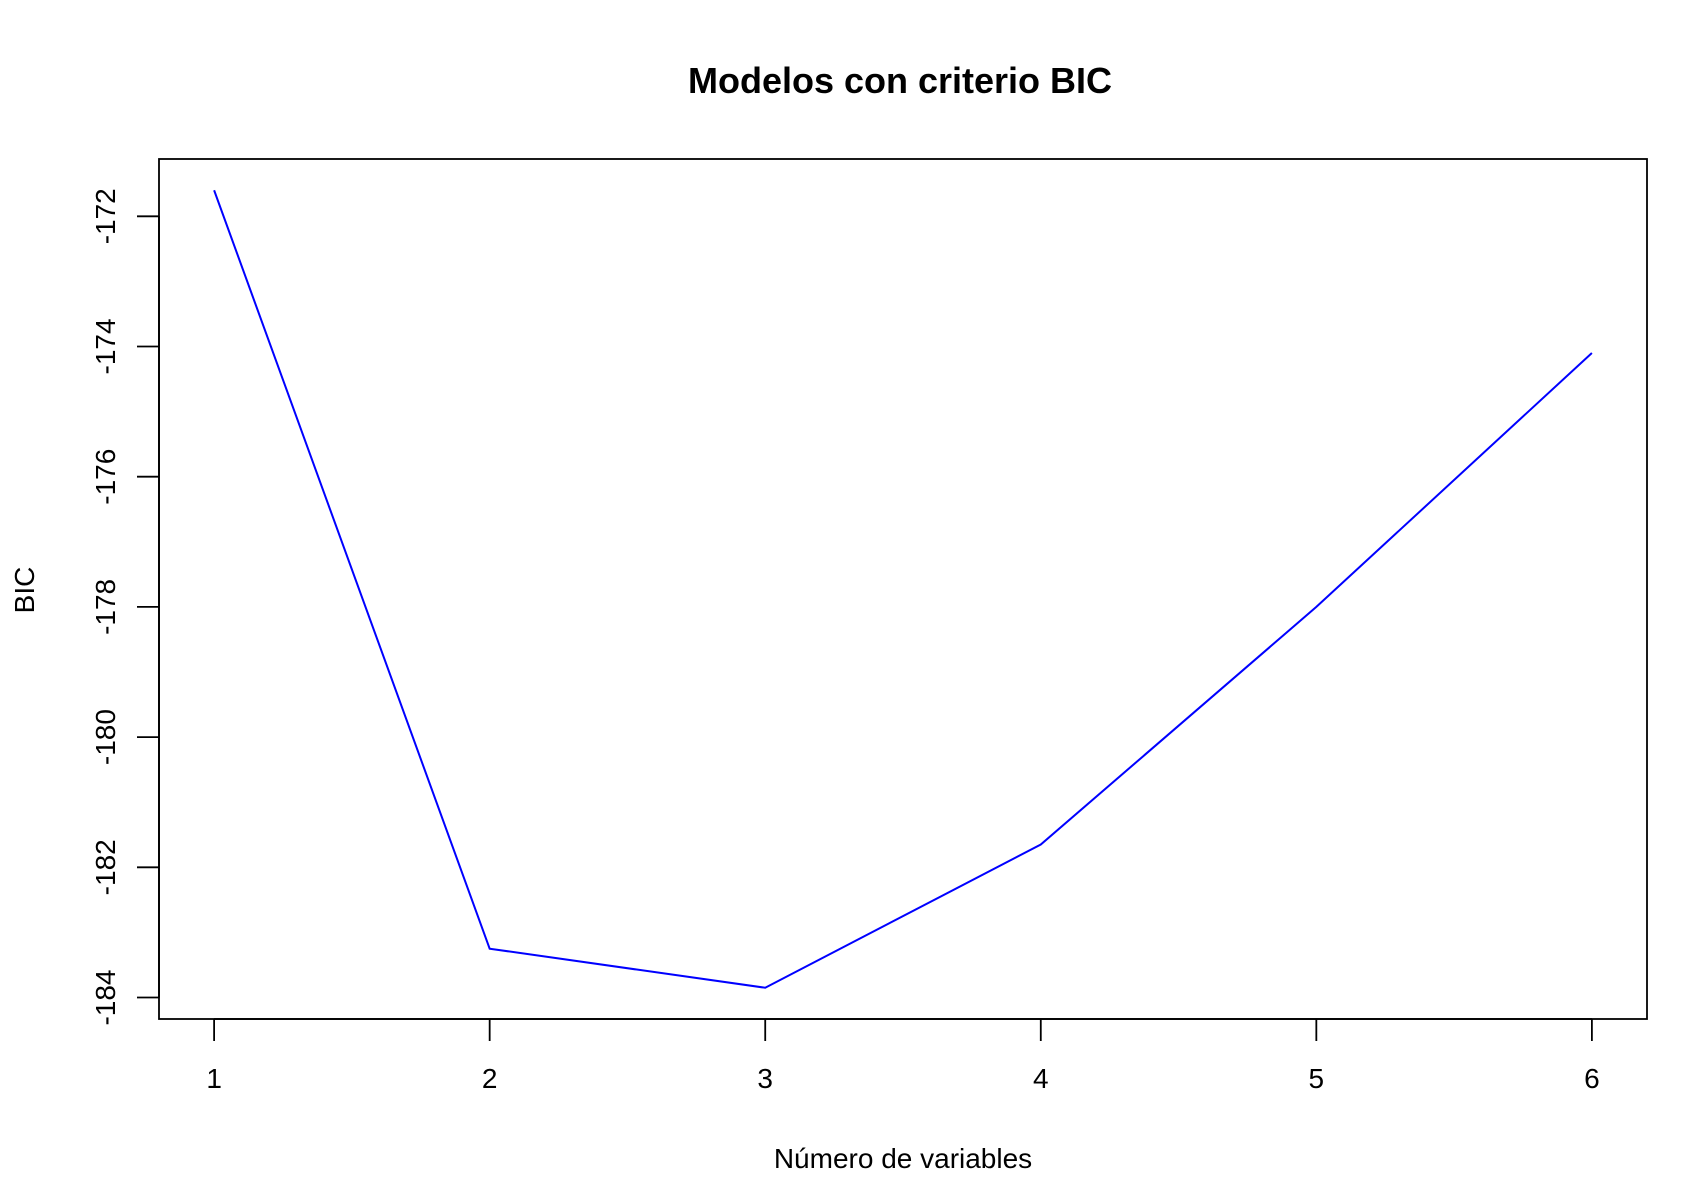 This screenshot has width=1706, height=1204. I want to click on y-tick-label: -182, so click(105, 867).